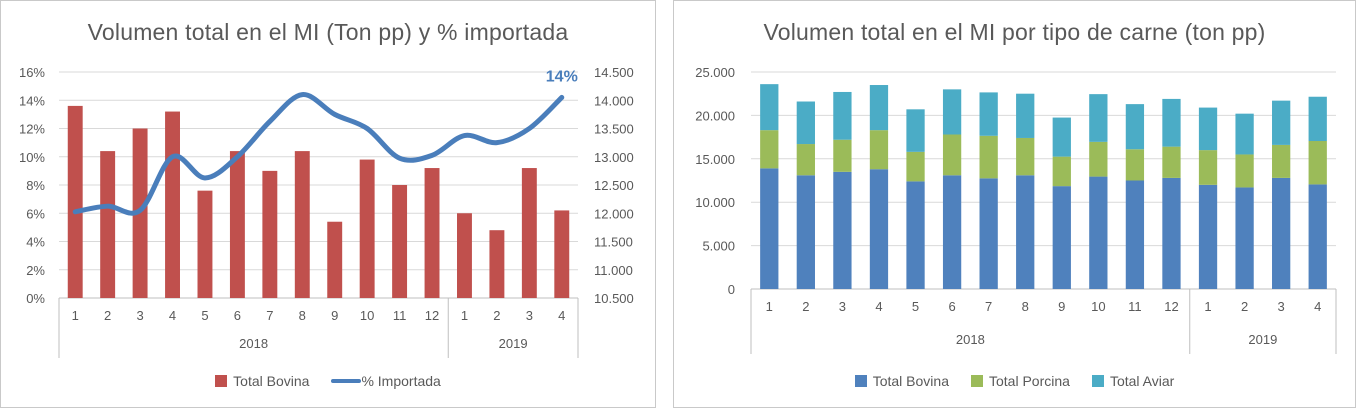 Image resolution: width=1356 pixels, height=410 pixels. Describe the element at coordinates (614, 213) in the screenshot. I see `y-right-tick-label: 12.000` at that location.